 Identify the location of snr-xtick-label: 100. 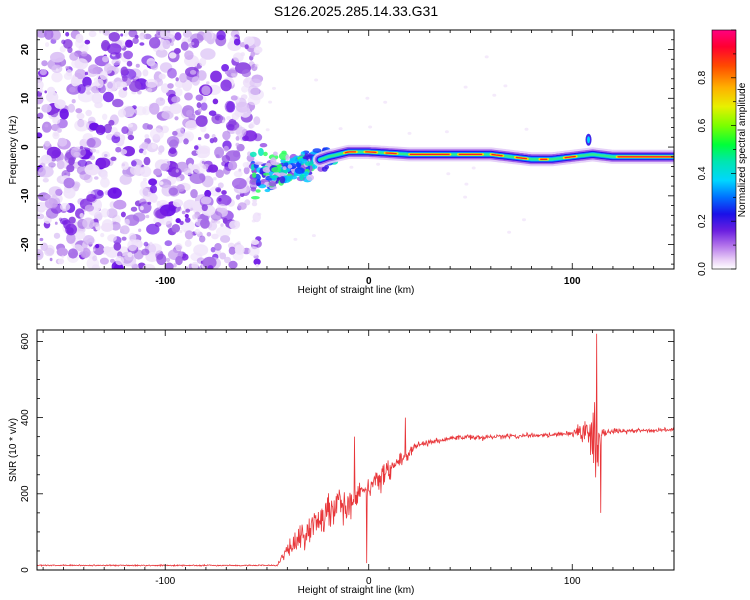
(572, 581).